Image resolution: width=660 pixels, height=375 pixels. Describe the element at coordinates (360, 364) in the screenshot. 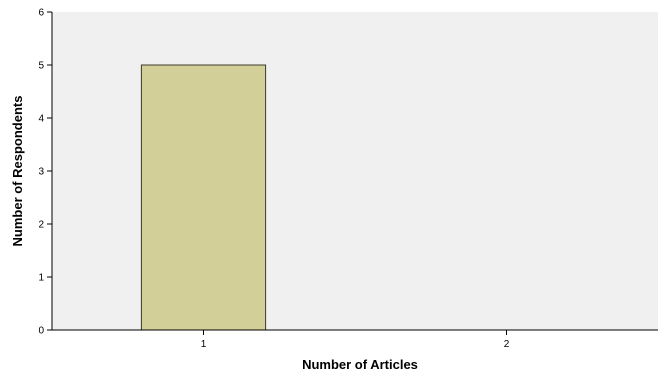

I see `x-axis-title: Number of Articles` at that location.